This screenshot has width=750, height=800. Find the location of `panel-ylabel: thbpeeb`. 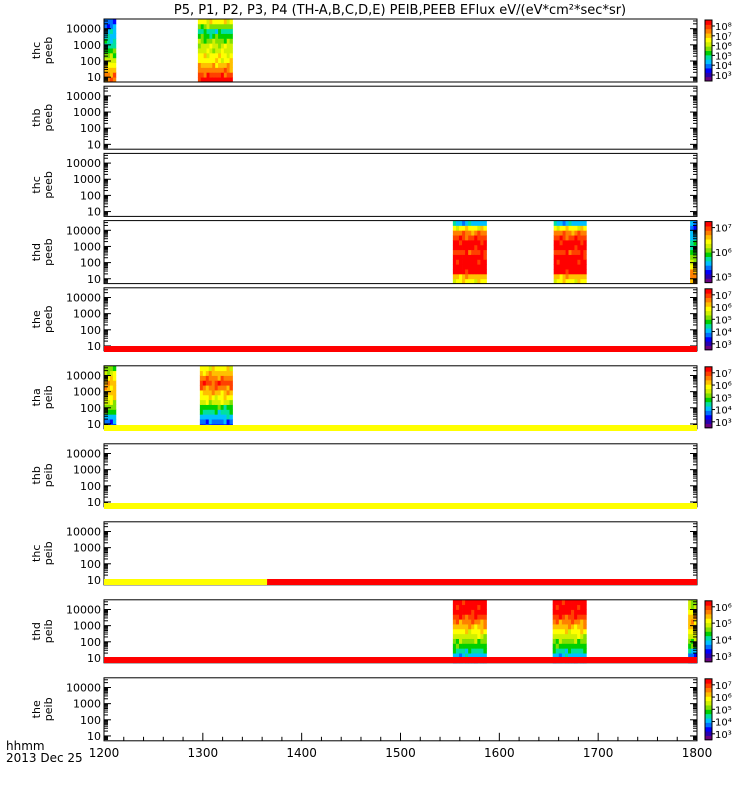

panel-ylabel: thbpeeb is located at coordinates (42, 118).